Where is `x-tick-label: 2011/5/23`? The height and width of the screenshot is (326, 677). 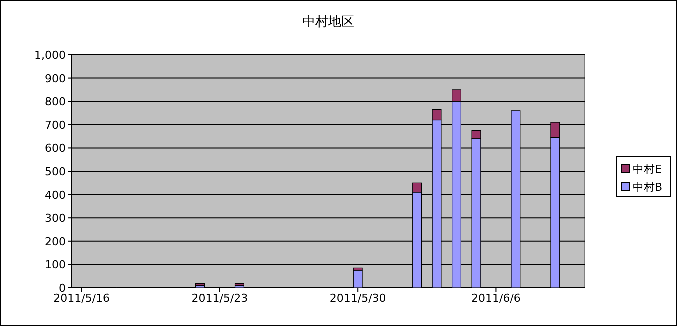
x-tick-label: 2011/5/23 is located at coordinates (220, 298).